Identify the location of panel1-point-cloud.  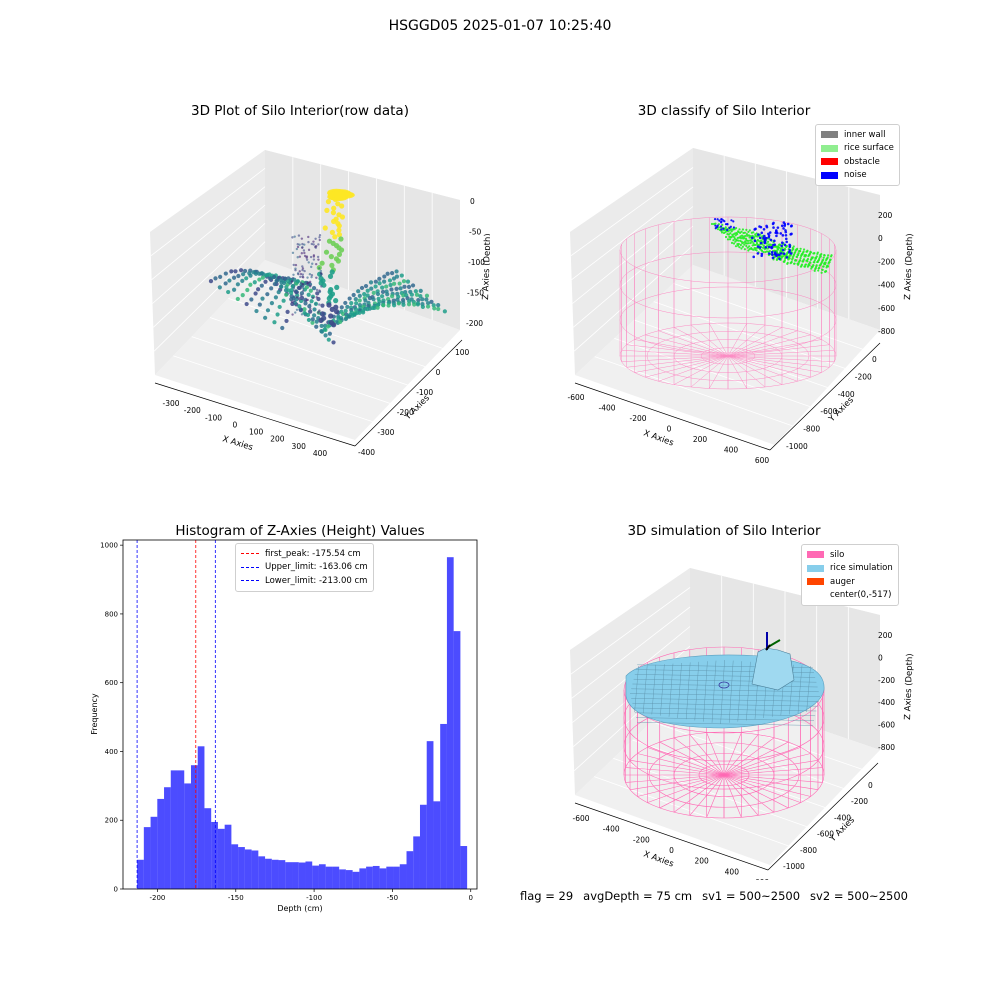
(327, 266).